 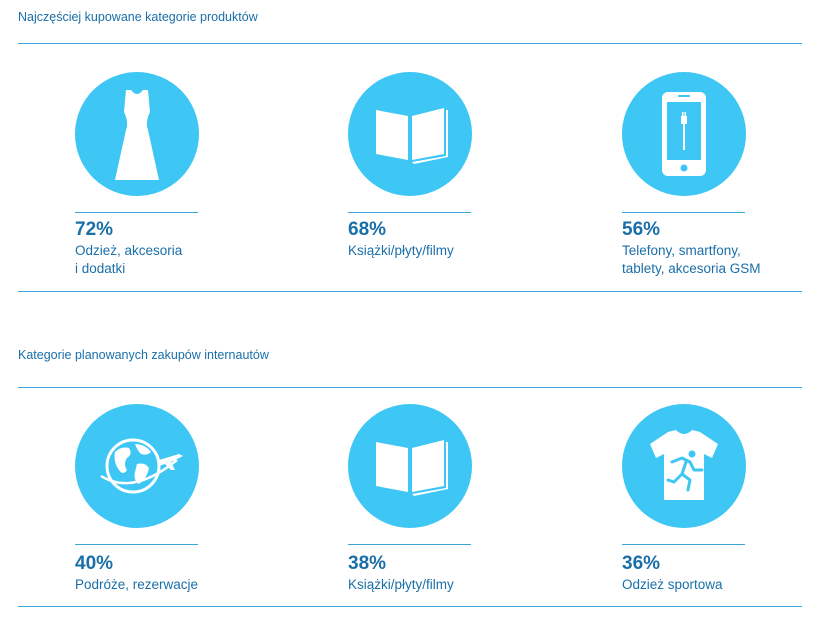 I want to click on category-label-line: i dodatki, so click(x=100, y=268).